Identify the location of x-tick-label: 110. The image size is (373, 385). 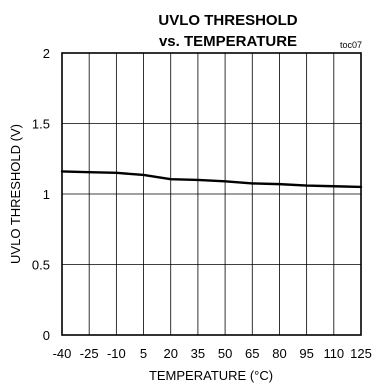
(333, 353).